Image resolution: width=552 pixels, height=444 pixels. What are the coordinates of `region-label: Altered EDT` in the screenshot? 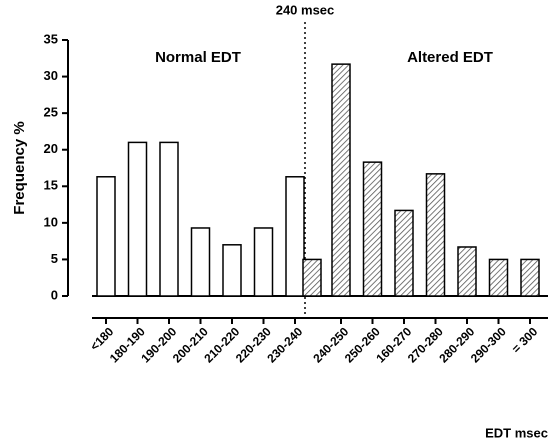 It's located at (450, 57).